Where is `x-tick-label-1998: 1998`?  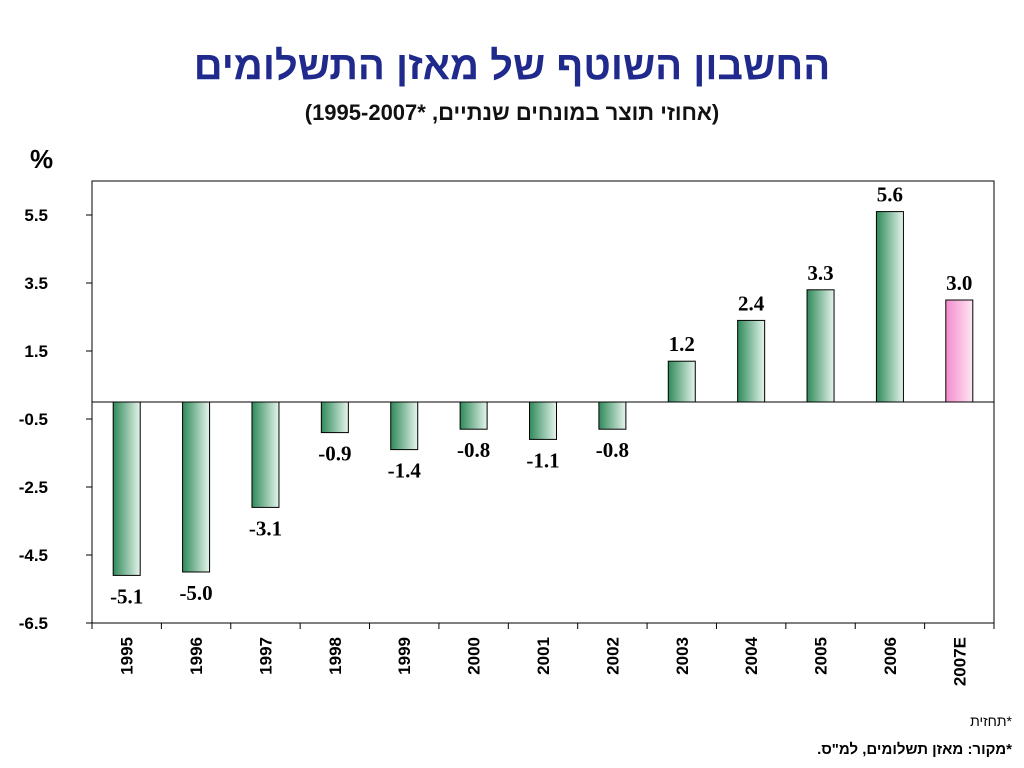
x-tick-label-1998: 1998 is located at coordinates (335, 656).